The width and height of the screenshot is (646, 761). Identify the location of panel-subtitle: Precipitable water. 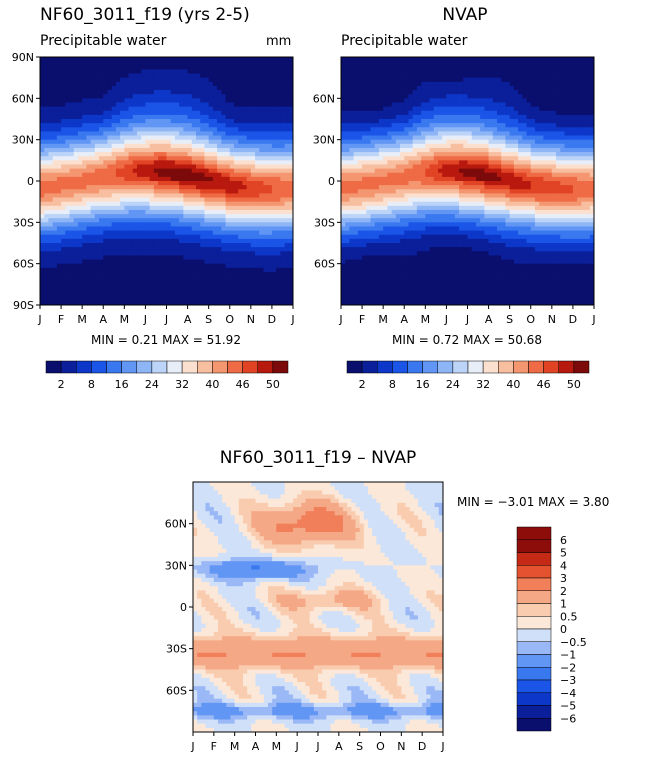
(103, 41).